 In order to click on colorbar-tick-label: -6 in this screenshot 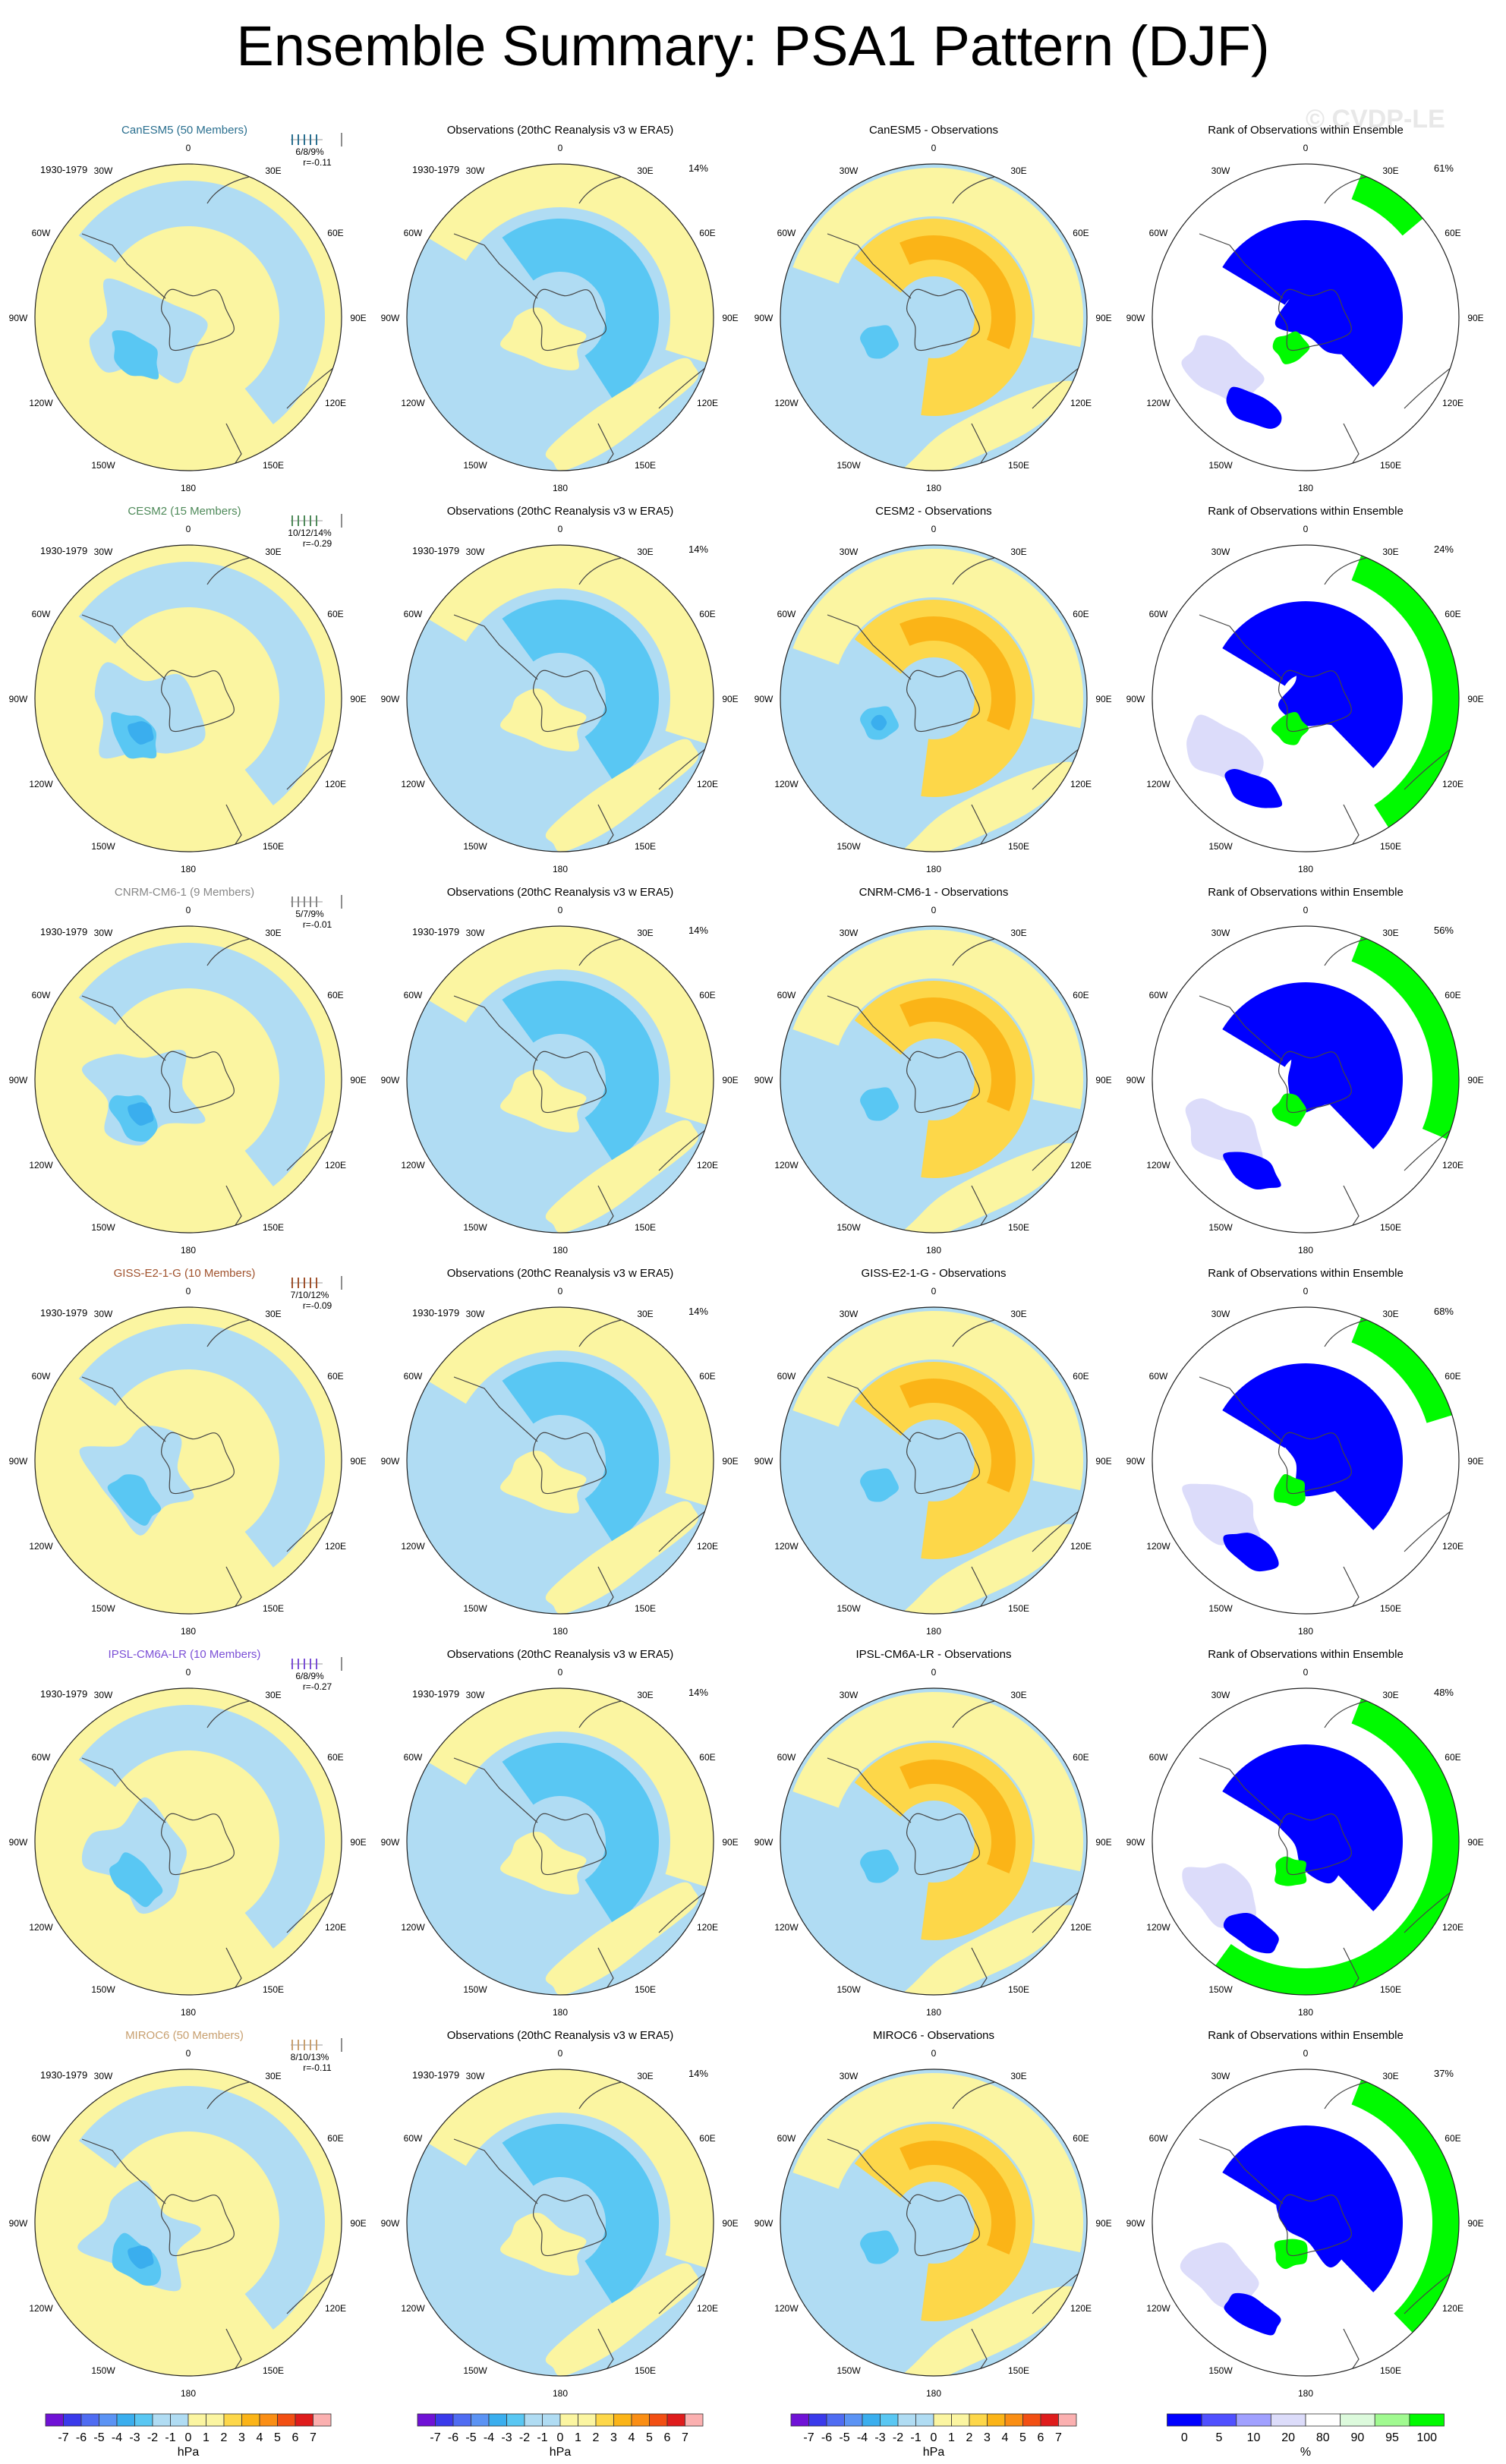, I will do `click(81, 2437)`.